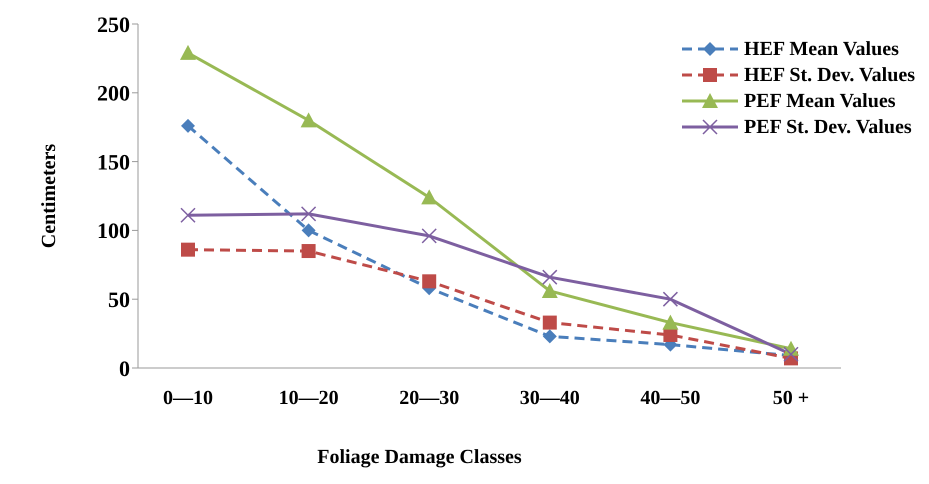 The width and height of the screenshot is (929, 484). What do you see at coordinates (188, 398) in the screenshot?
I see `x-tick-label: 0—10` at bounding box center [188, 398].